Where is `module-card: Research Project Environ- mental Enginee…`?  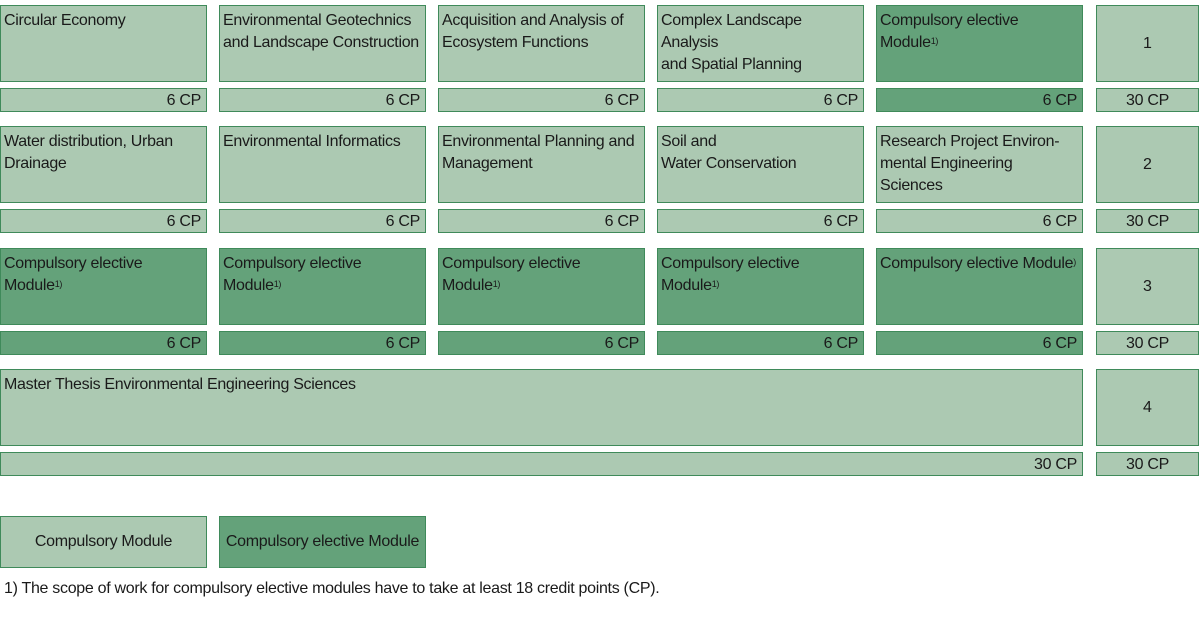 module-card: Research Project Environ- mental Enginee… is located at coordinates (979, 164).